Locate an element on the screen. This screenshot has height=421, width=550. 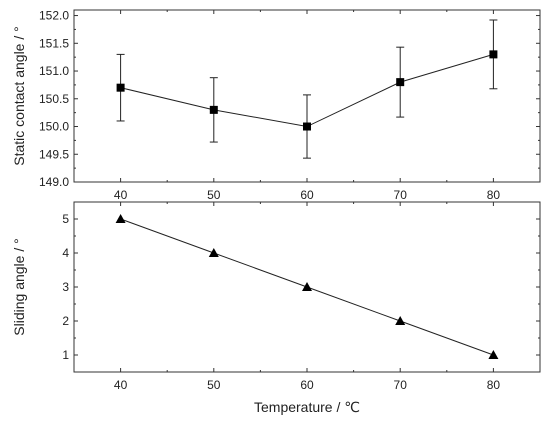
y-axis-title: Static contact angle / ° is located at coordinates (19, 95).